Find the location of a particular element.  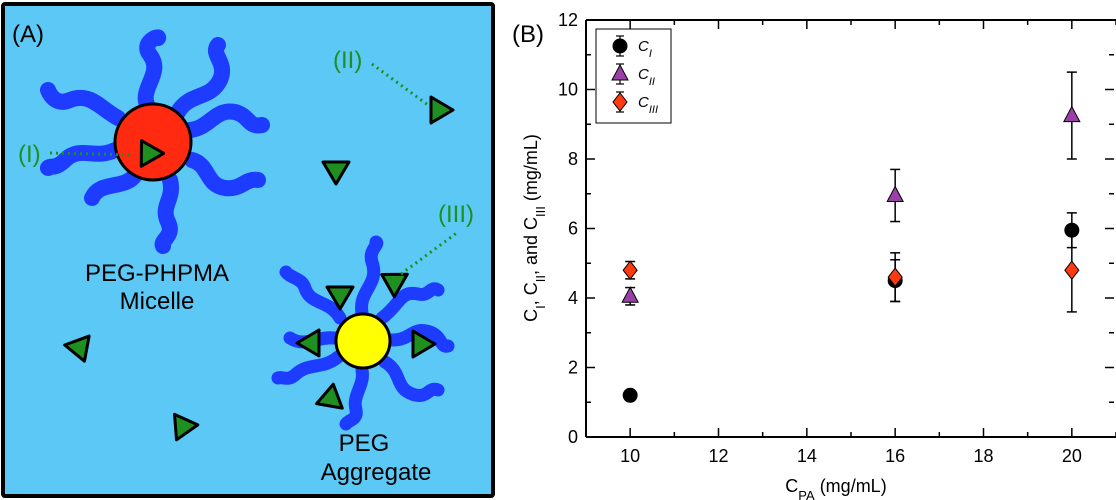

legend-box is located at coordinates (633, 76).